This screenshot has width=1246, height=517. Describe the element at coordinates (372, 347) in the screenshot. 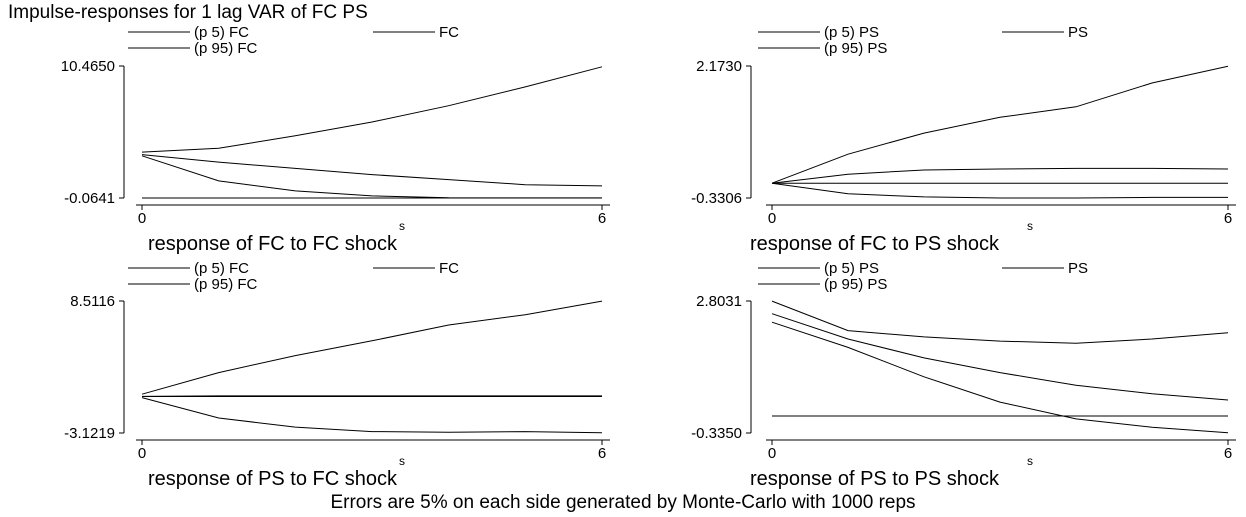

I see `panel-3-series-p-95-fc` at that location.